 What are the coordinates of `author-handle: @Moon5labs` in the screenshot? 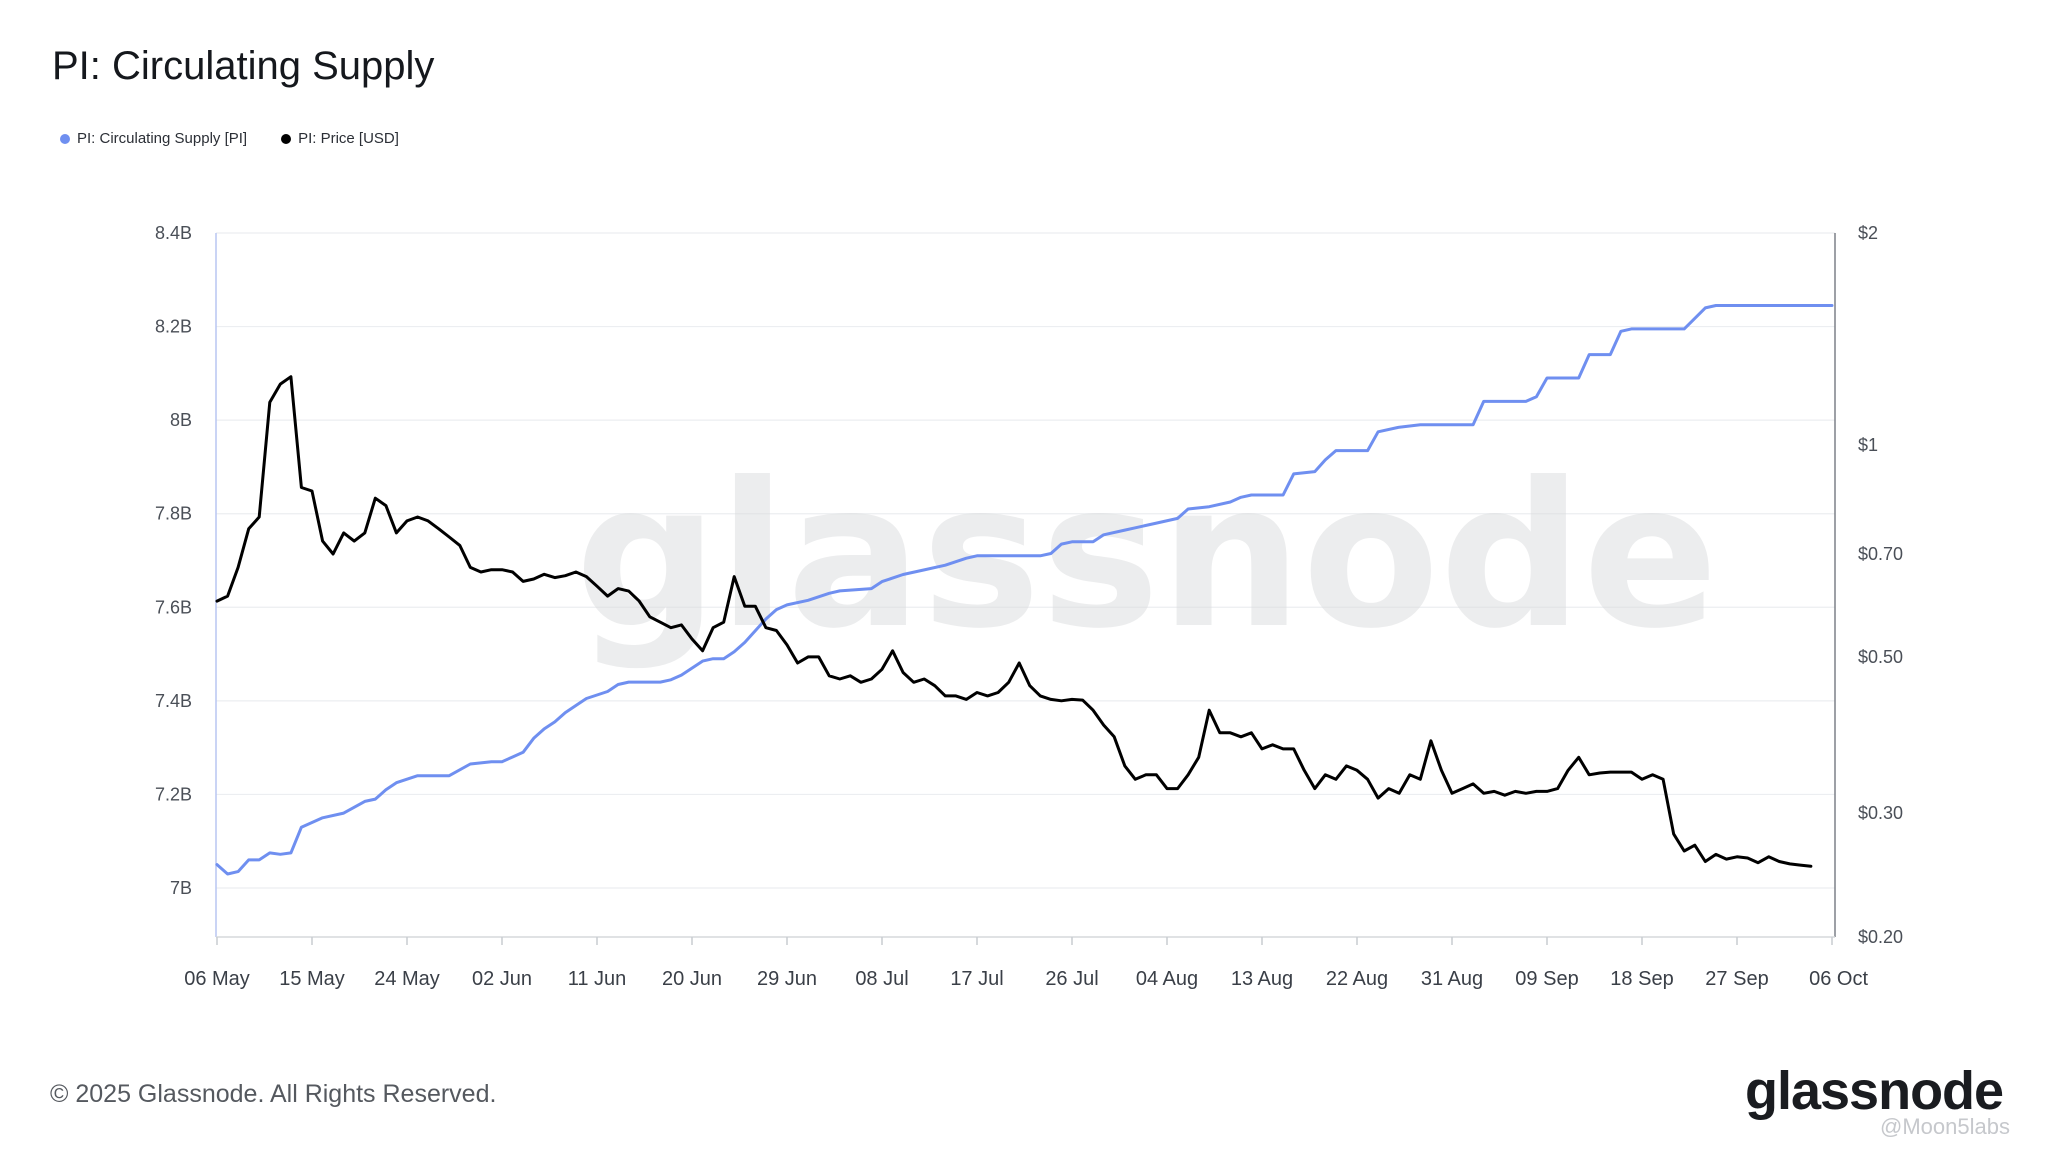 It's located at (1945, 1126).